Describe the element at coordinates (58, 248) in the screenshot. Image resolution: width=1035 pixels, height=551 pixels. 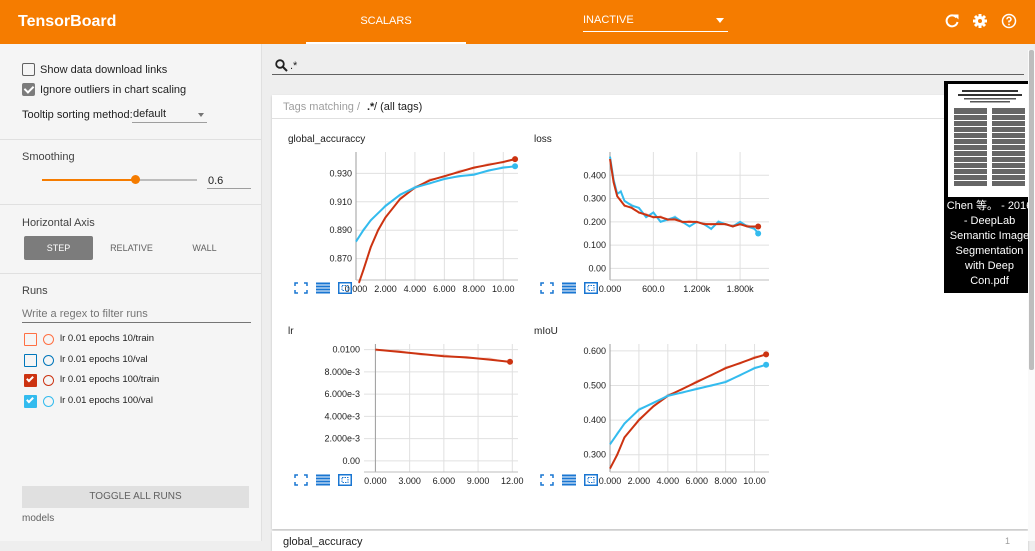
I see `axis-step-button: STEP` at that location.